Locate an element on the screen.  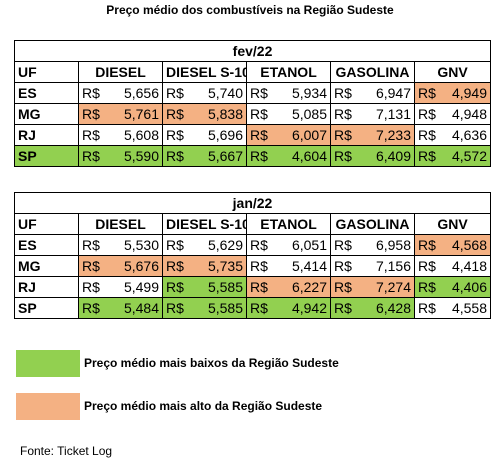
price-cell: R$ 6,007 is located at coordinates (288, 135).